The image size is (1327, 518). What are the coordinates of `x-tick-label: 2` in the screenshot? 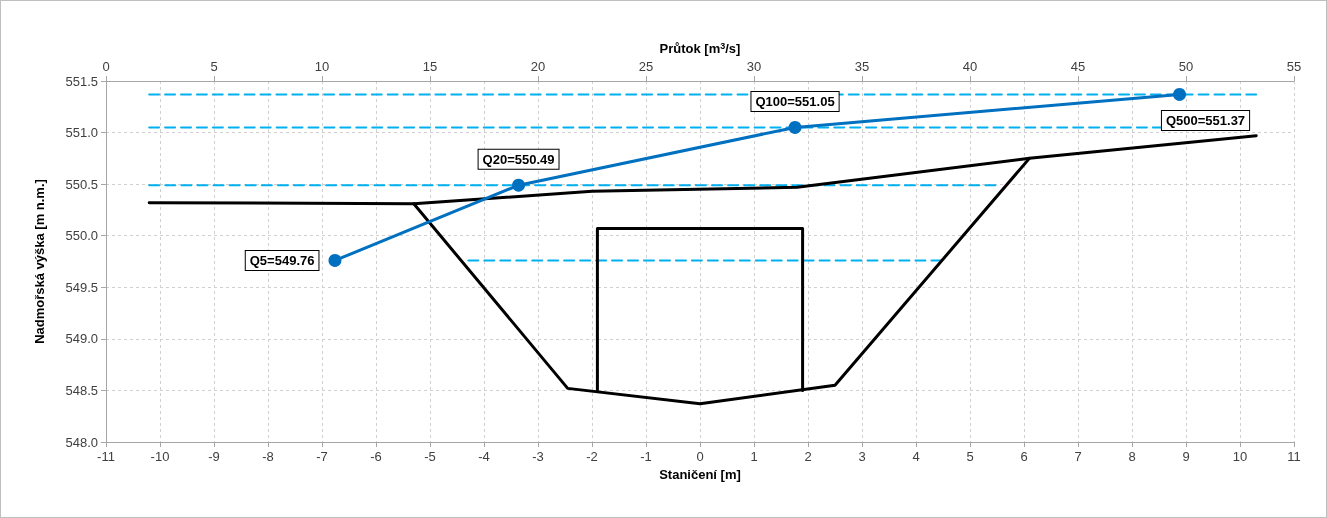 It's located at (808, 456).